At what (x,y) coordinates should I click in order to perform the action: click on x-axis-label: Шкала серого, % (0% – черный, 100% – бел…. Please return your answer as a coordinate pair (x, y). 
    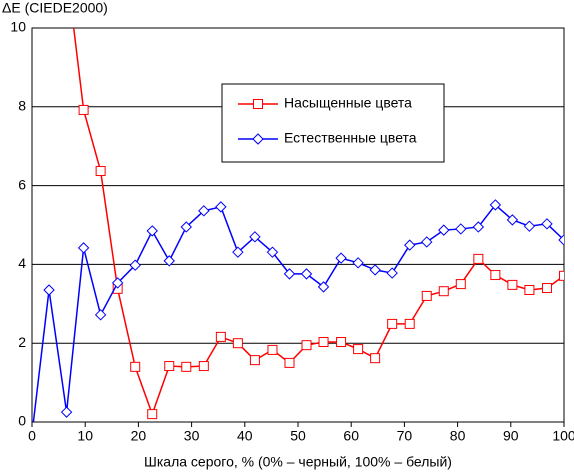
    Looking at the image, I should click on (298, 462).